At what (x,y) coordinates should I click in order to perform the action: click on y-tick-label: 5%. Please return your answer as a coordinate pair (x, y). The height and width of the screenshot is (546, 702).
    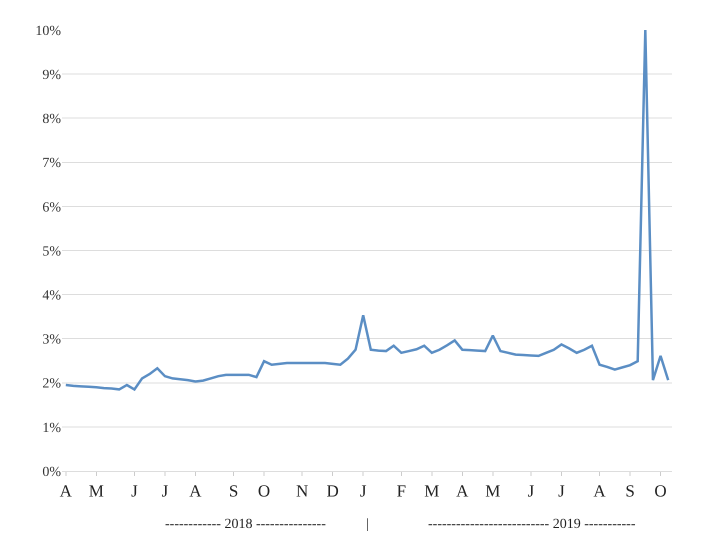
    Looking at the image, I should click on (52, 252).